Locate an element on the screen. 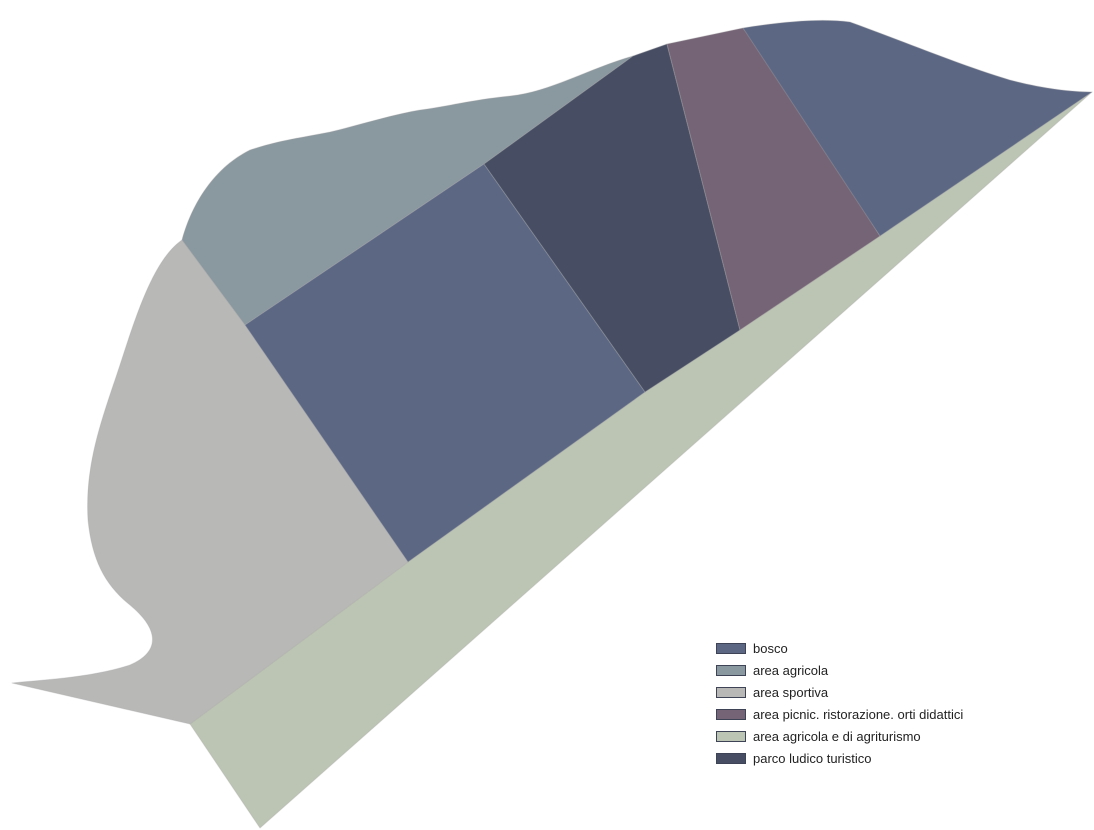 The width and height of the screenshot is (1094, 830). legend-item-bosco: bosco is located at coordinates (896, 648).